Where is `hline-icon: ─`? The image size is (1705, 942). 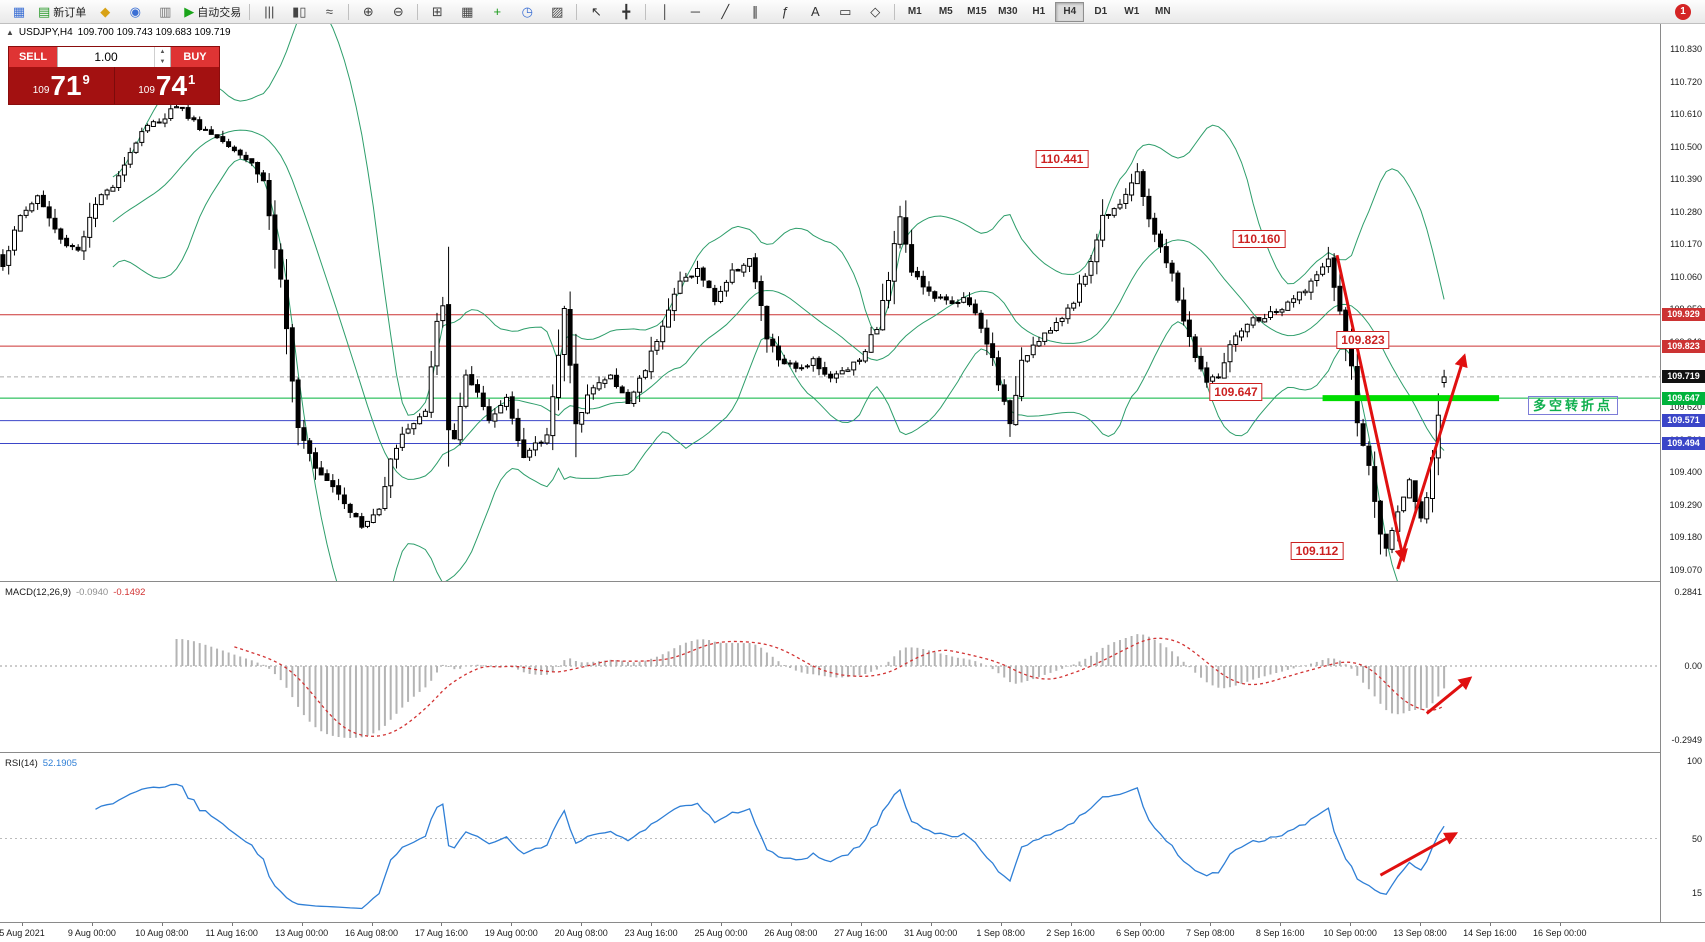
hline-icon: ─ is located at coordinates (695, 11).